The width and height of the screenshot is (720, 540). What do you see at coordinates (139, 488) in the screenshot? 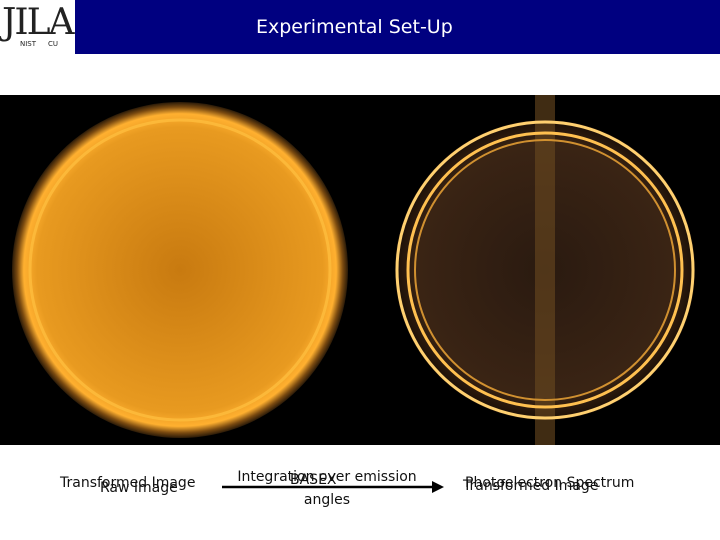
I see `caption: Raw Image` at bounding box center [139, 488].